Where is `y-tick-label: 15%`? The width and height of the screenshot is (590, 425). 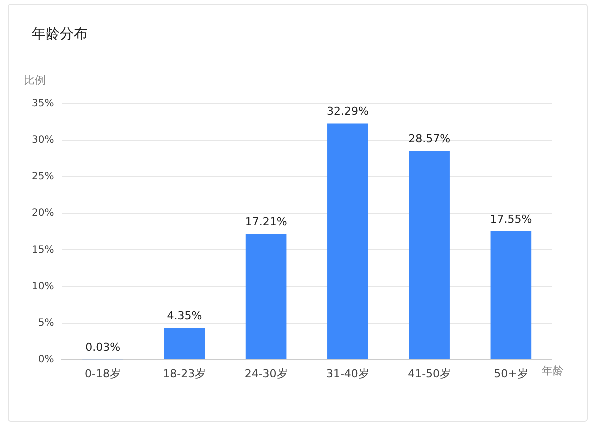
y-tick-label: 15% is located at coordinates (43, 250).